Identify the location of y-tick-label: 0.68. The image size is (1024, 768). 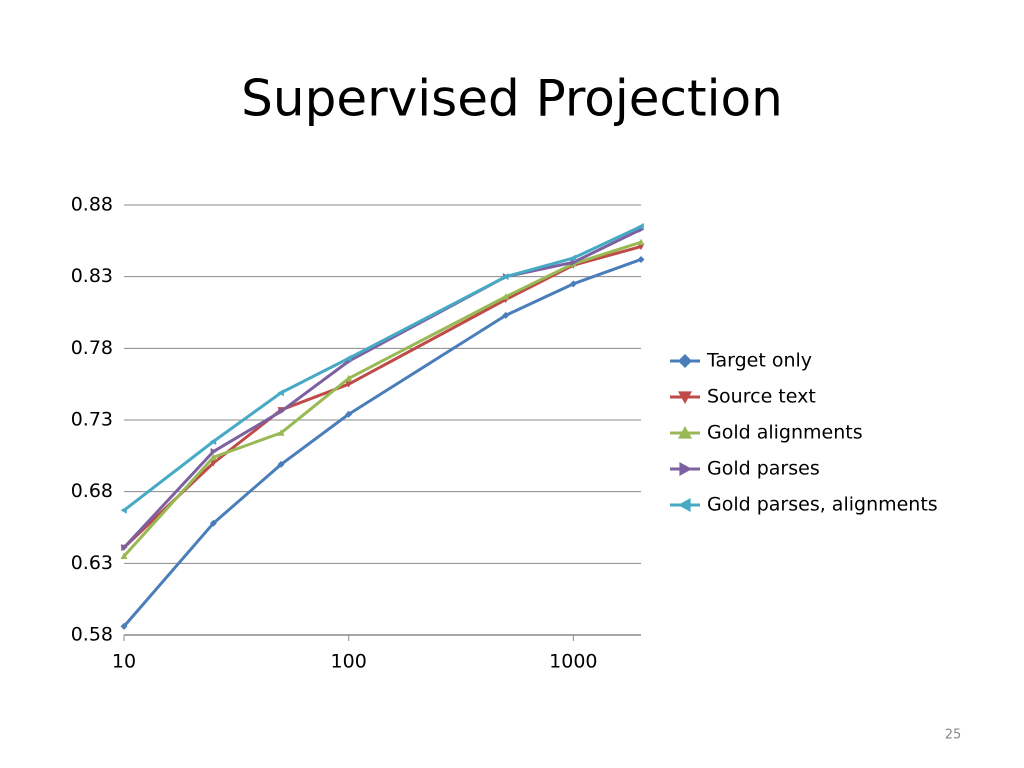
(92, 491).